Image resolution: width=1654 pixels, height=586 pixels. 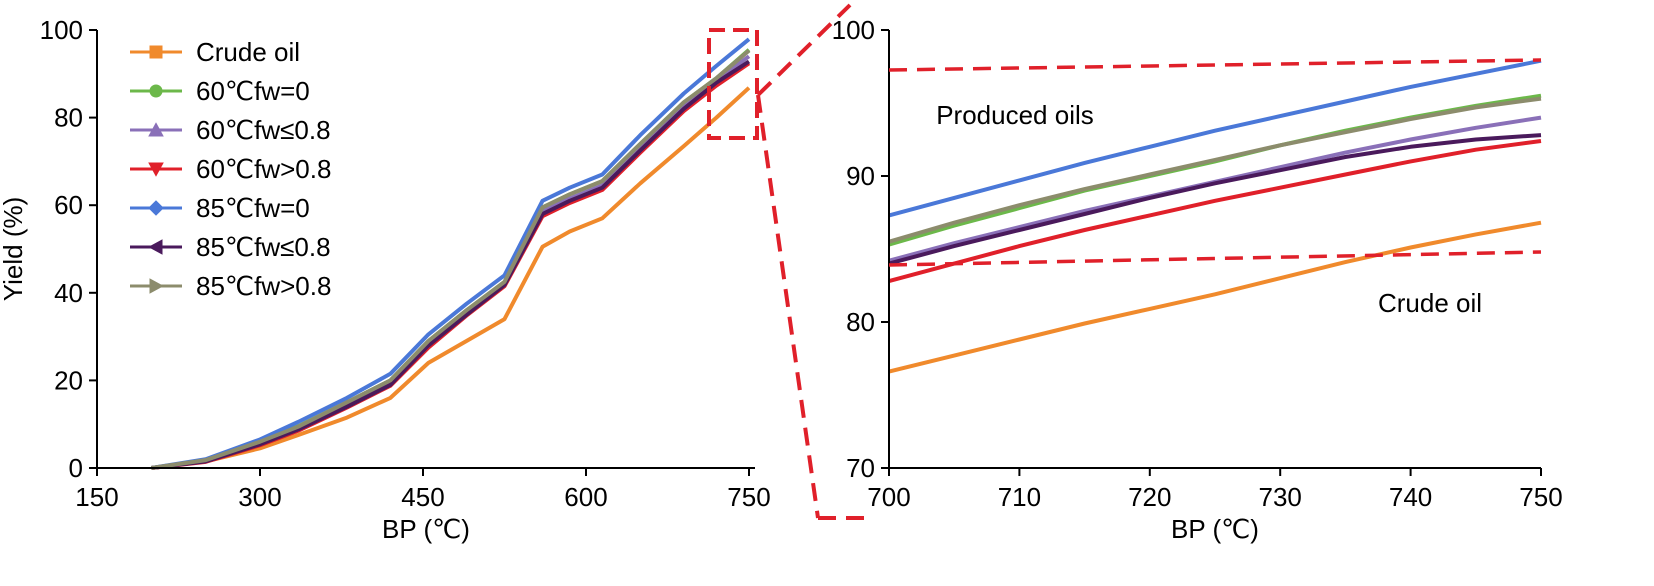 I want to click on left-y-tick-label: 100, so click(x=61, y=30).